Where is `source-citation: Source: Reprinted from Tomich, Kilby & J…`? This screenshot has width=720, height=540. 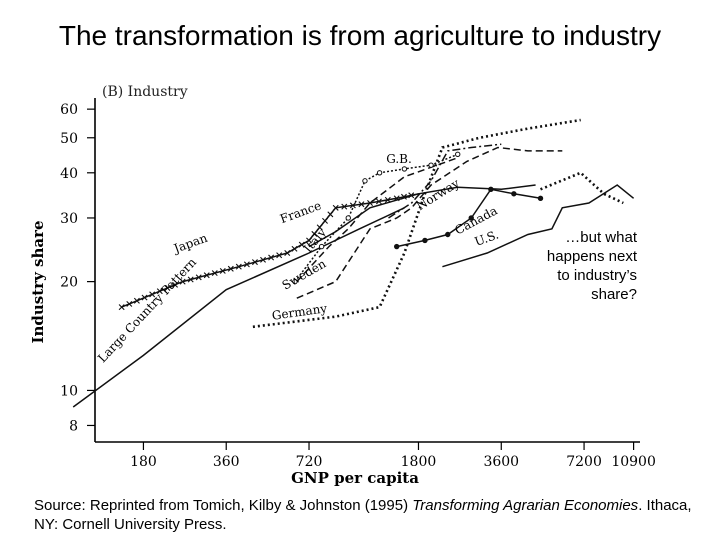
source-citation: Source: Reprinted from Tomich, Kilby & J… is located at coordinates (374, 515).